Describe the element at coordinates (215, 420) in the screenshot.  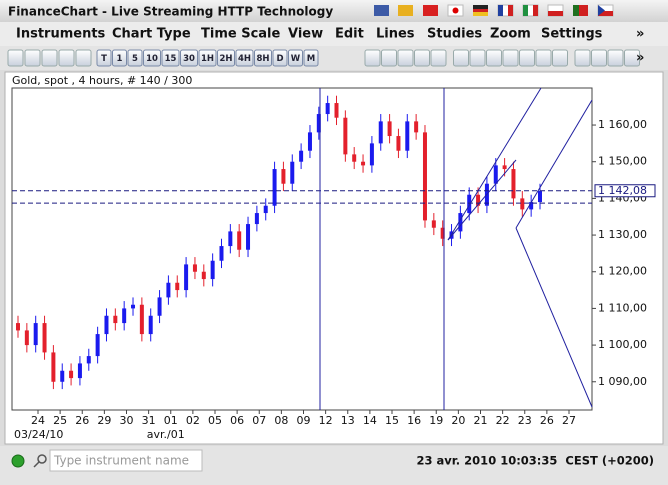
I see `x-tick-label: 05` at that location.